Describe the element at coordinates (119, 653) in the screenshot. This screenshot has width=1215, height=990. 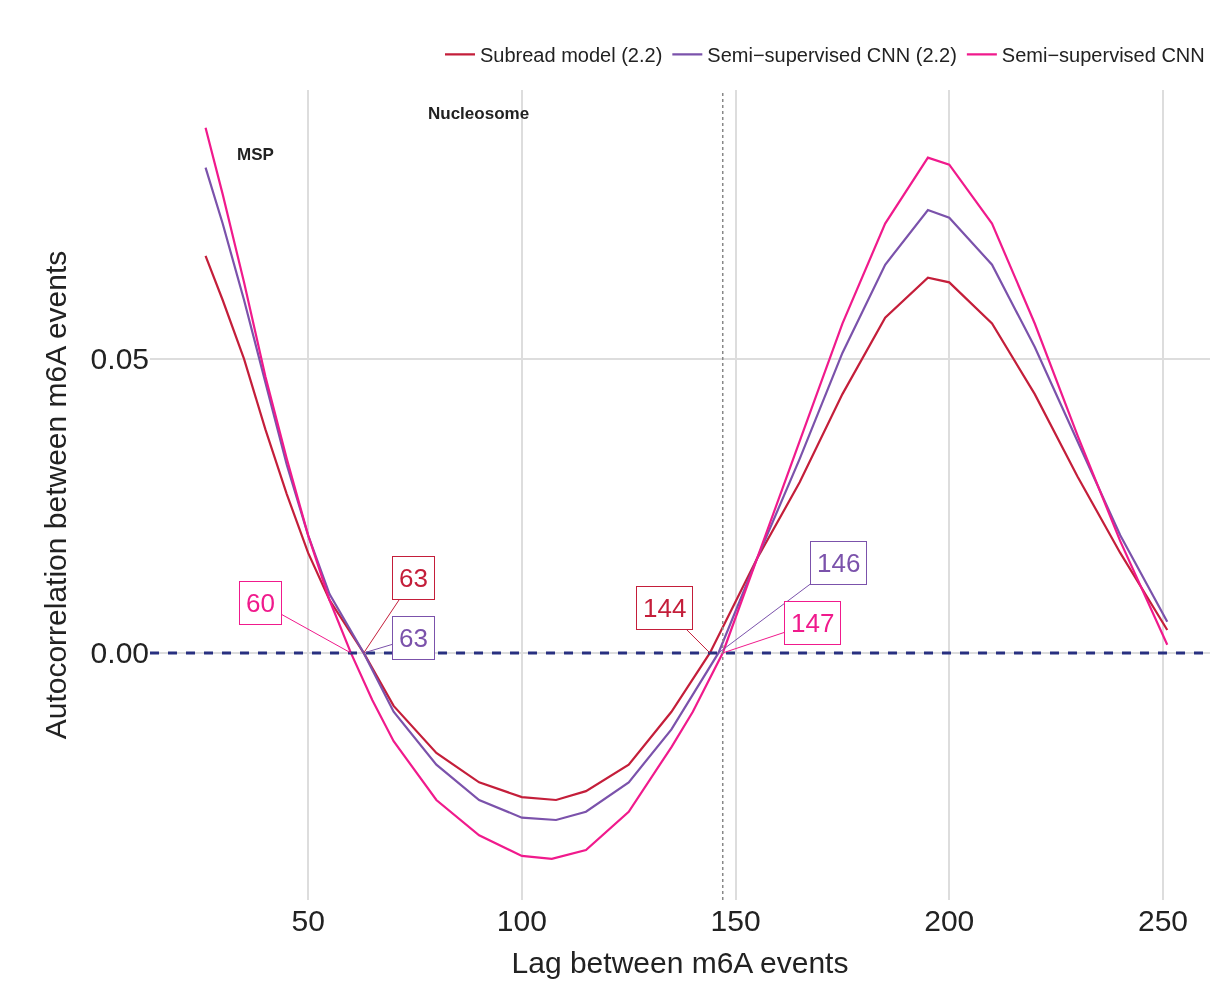
I see `y-tick-label: 0.00` at that location.